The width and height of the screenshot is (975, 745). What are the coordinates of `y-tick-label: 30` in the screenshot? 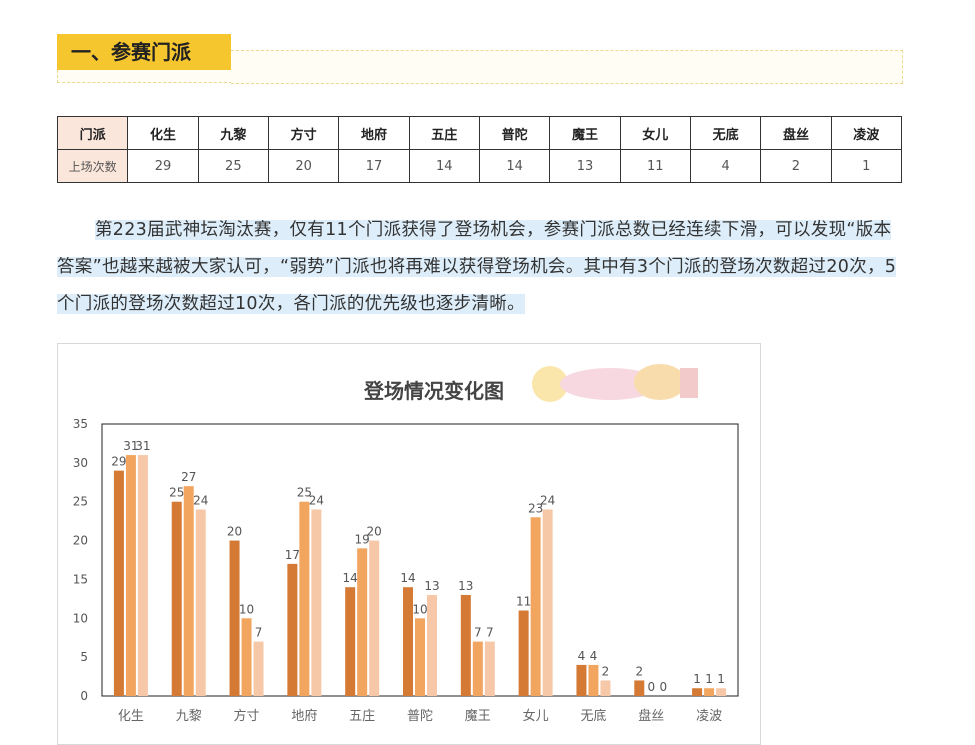 It's located at (80, 463).